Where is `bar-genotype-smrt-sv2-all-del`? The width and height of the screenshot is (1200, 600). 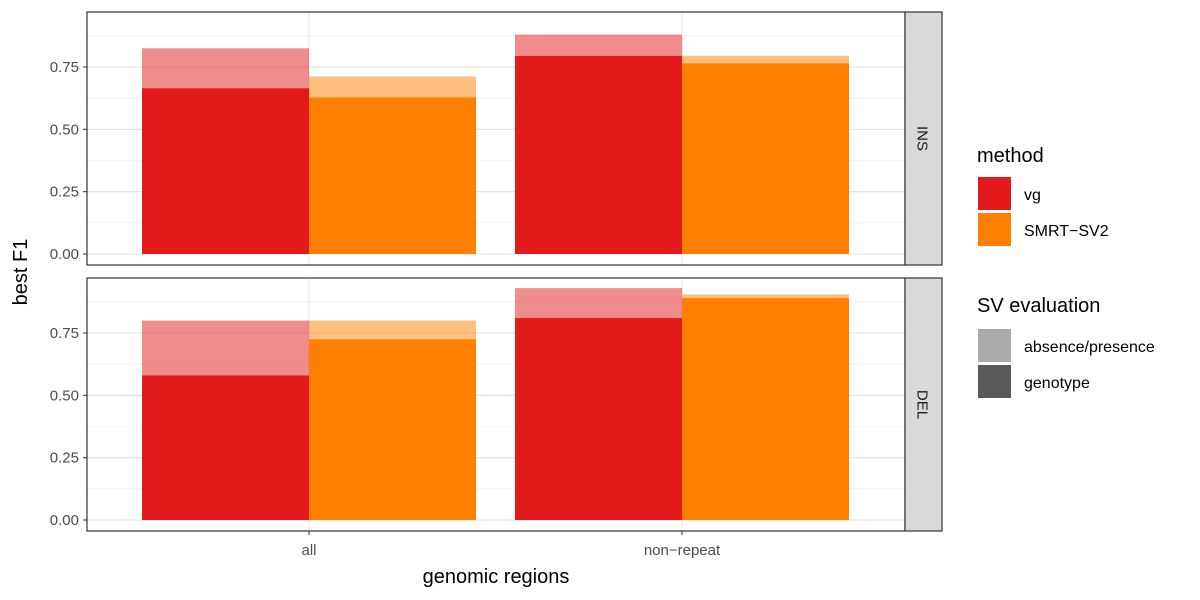 bar-genotype-smrt-sv2-all-del is located at coordinates (392, 429).